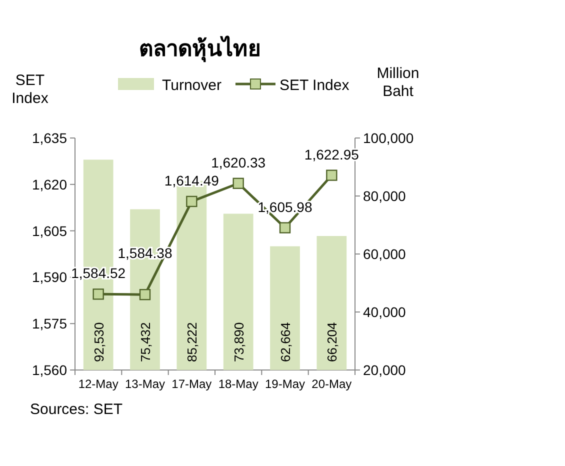 This screenshot has width=565, height=466. Describe the element at coordinates (50, 230) in the screenshot. I see `y-tick-label: 1,605` at that location.